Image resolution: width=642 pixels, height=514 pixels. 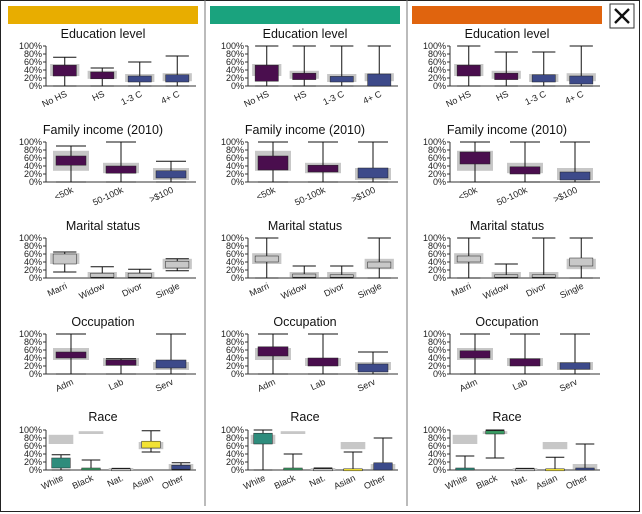 What do you see at coordinates (151, 444) in the screenshot?
I see `box-Asian` at bounding box center [151, 444].